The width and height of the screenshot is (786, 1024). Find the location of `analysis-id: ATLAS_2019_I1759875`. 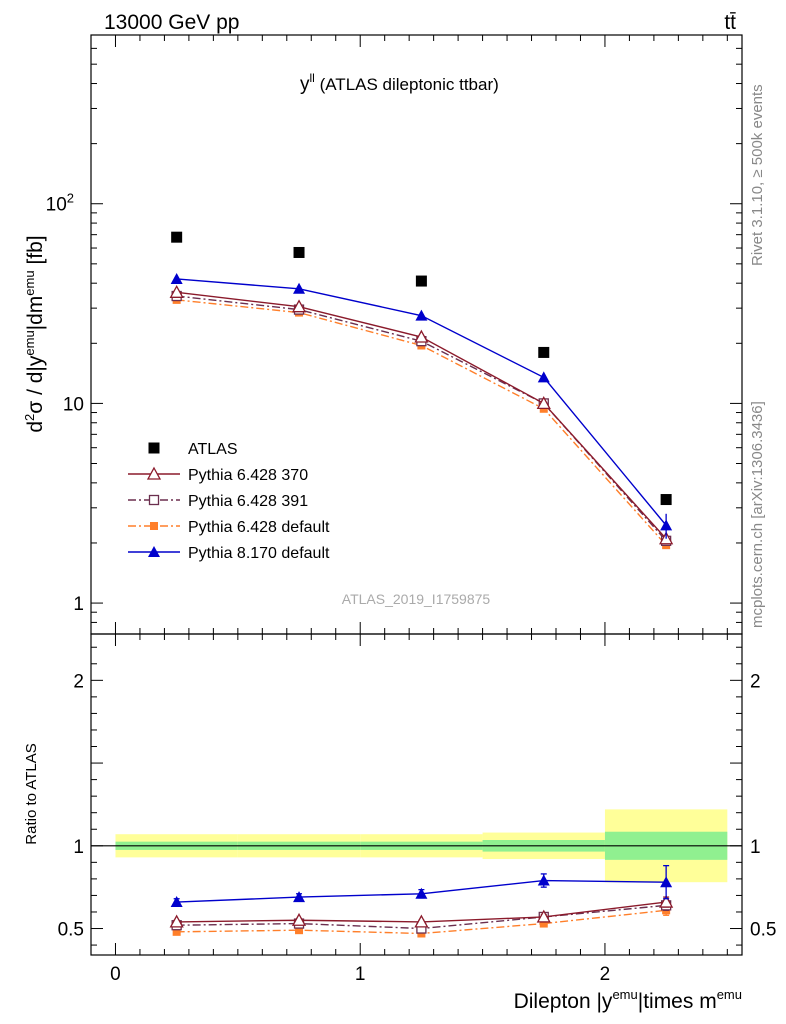

analysis-id: ATLAS_2019_I1759875 is located at coordinates (416, 599).